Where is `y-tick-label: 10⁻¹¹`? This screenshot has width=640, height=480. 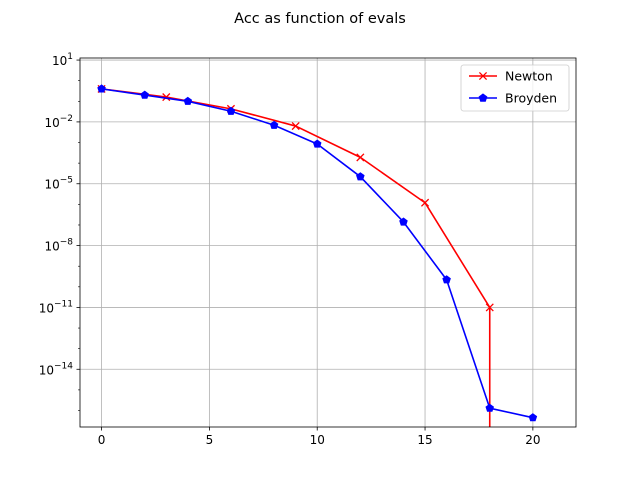 y-tick-label: 10⁻¹¹ is located at coordinates (56, 307).